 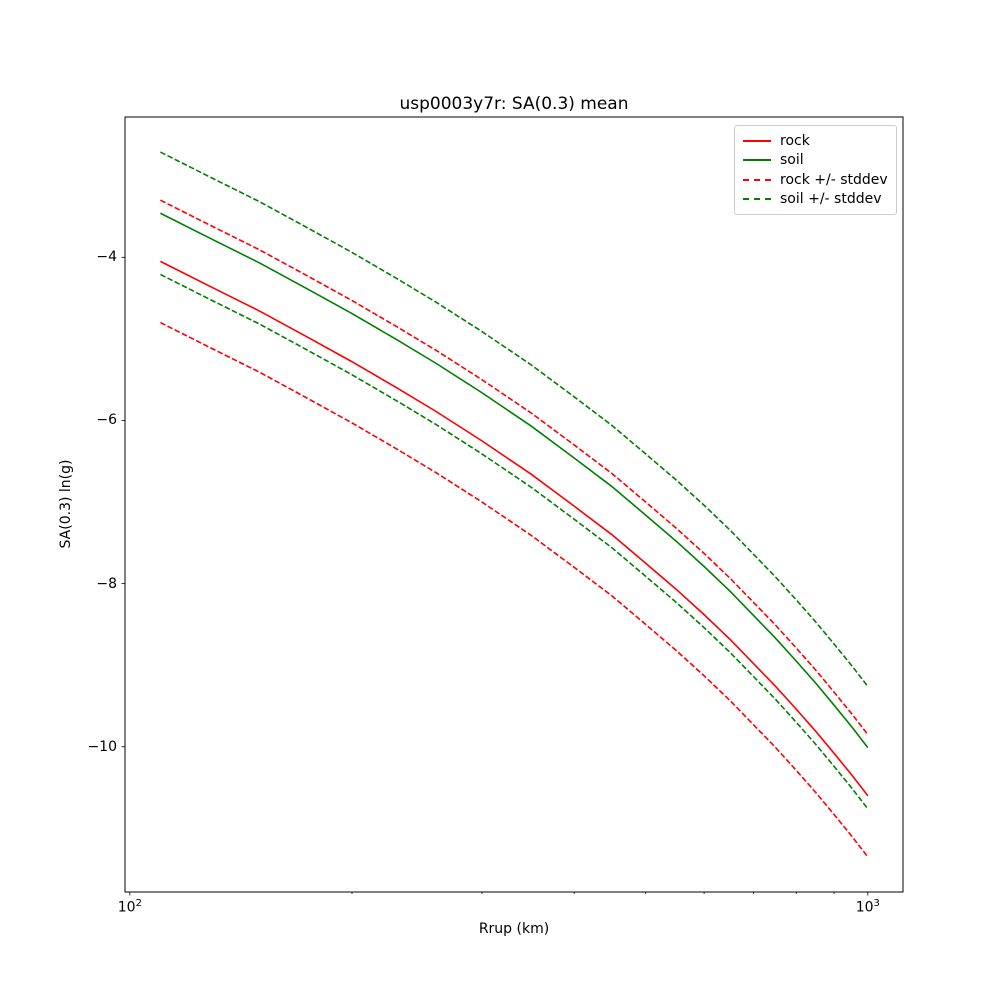 I want to click on legend-item-rock-stddev: rock +/- stddev, so click(x=815, y=179).